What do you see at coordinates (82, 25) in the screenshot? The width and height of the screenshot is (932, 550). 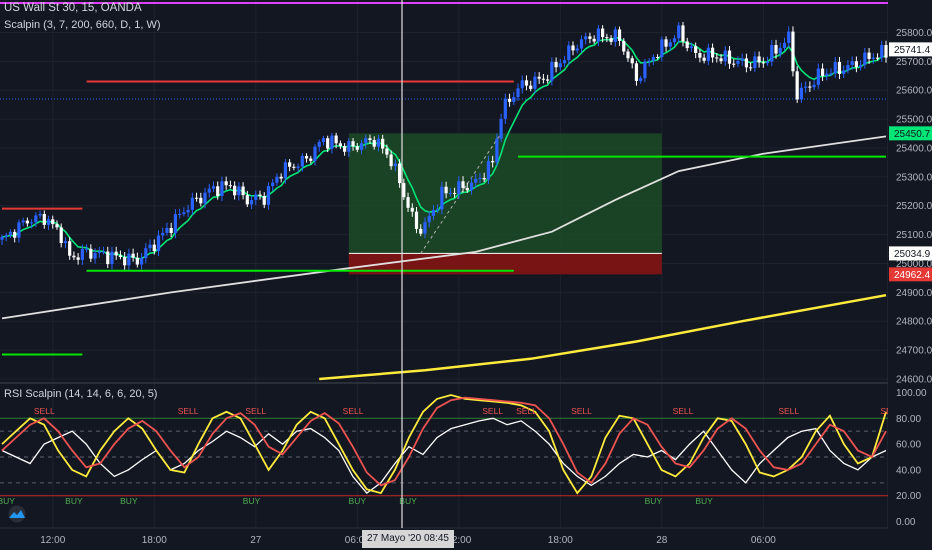 I see `study-title: Scalpin (3, 7, 200, 660, D, 1, W)` at bounding box center [82, 25].